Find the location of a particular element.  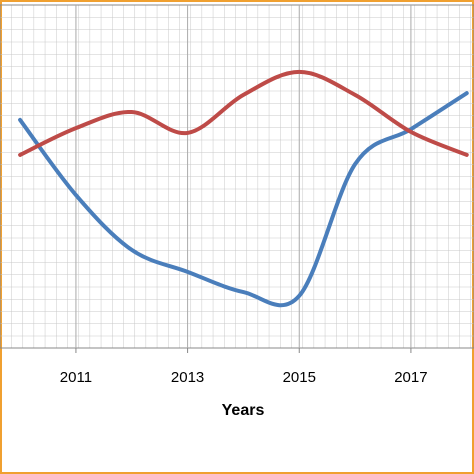

x-tick-label: 2017 is located at coordinates (410, 377).